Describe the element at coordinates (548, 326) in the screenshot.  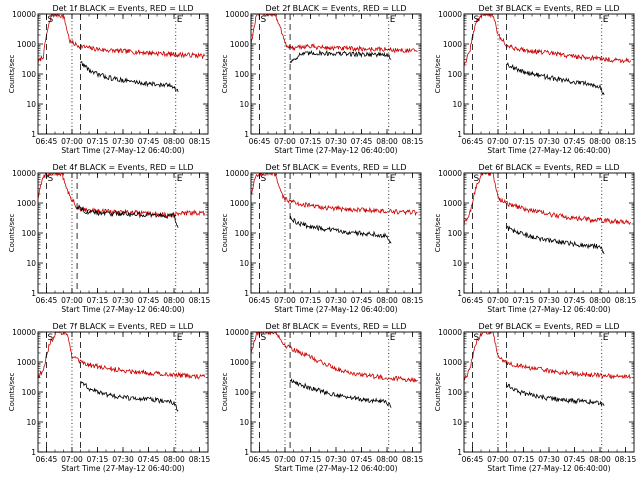
I see `chart-title: Det 9f BLACK = Events, RED = LLD` at that location.